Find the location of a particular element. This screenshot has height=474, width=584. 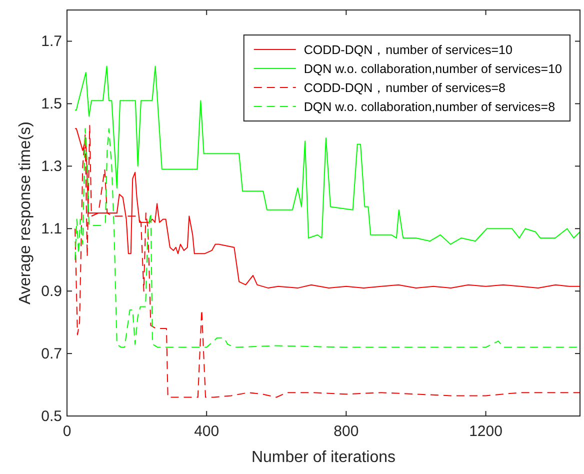

y-tick-label: 1.7 is located at coordinates (51, 41).